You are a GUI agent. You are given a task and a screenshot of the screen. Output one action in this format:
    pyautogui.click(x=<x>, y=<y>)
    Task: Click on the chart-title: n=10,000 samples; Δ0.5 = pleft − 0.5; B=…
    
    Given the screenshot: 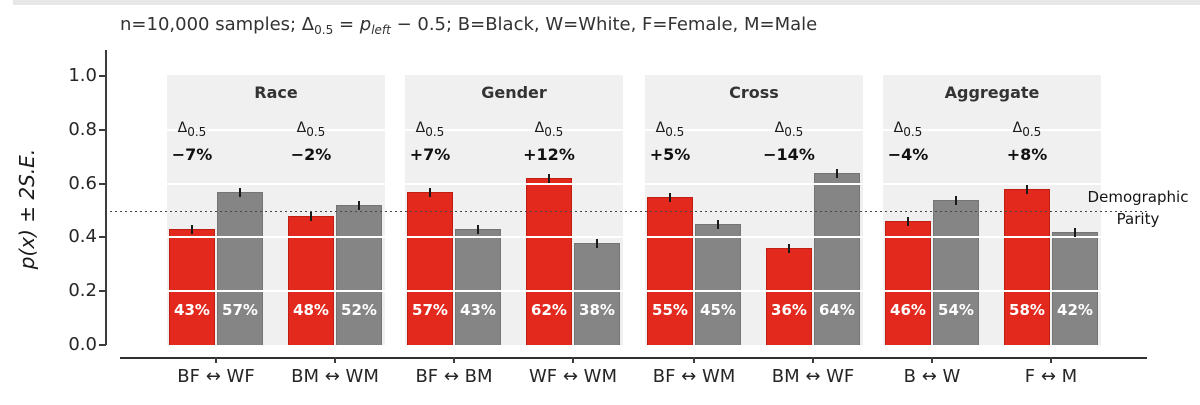 What is the action you would take?
    pyautogui.click(x=469, y=25)
    